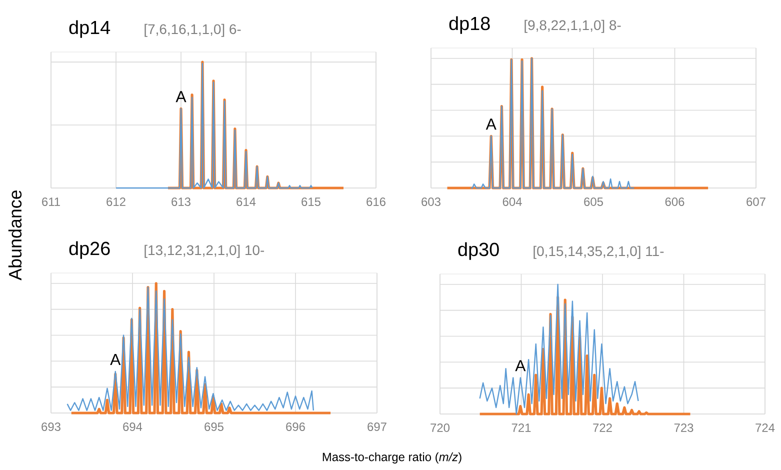  What do you see at coordinates (469, 25) in the screenshot?
I see `chart-title: dp18` at bounding box center [469, 25].